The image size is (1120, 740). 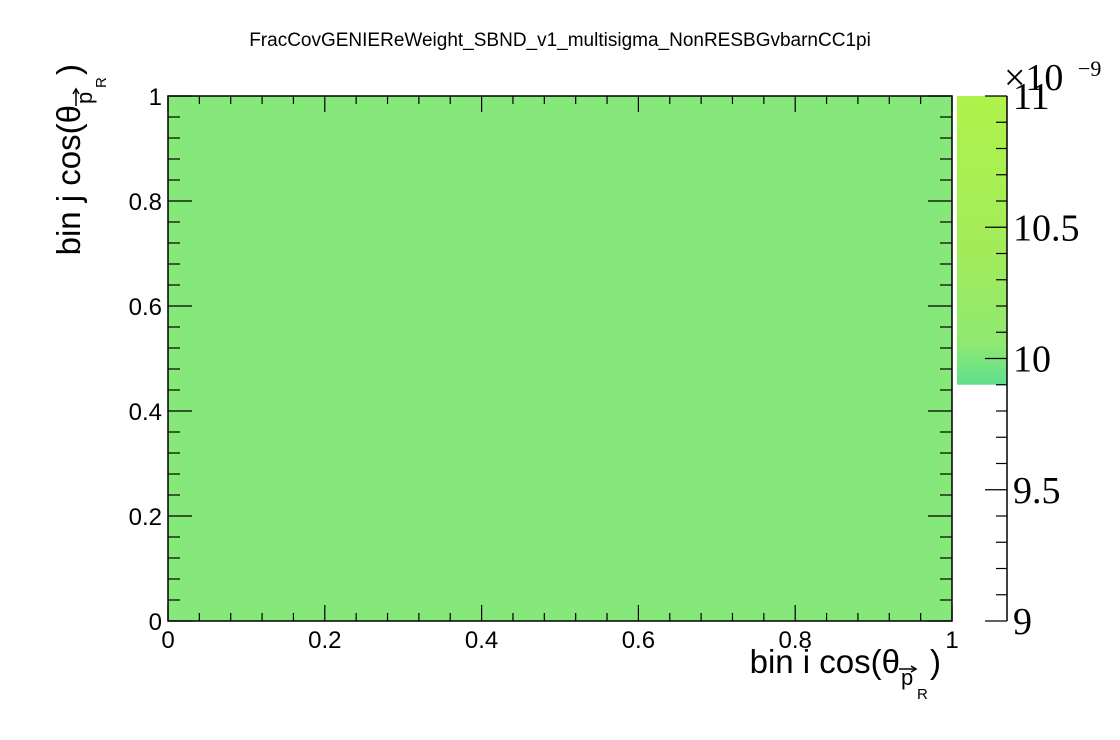 I want to click on y-tick-label: 0.4, so click(x=145, y=412).